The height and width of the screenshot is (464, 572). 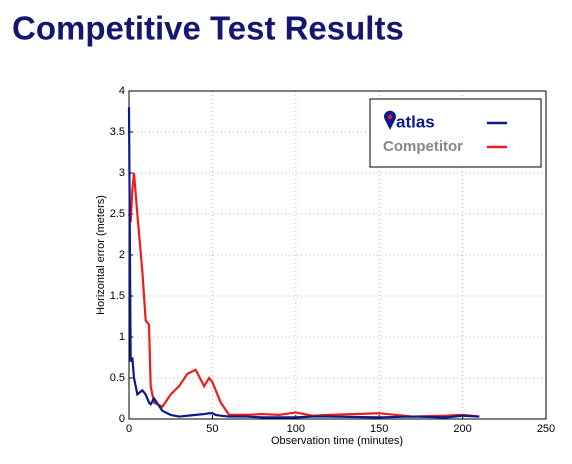 I want to click on y-tick-label: 3.5, so click(x=117, y=132).